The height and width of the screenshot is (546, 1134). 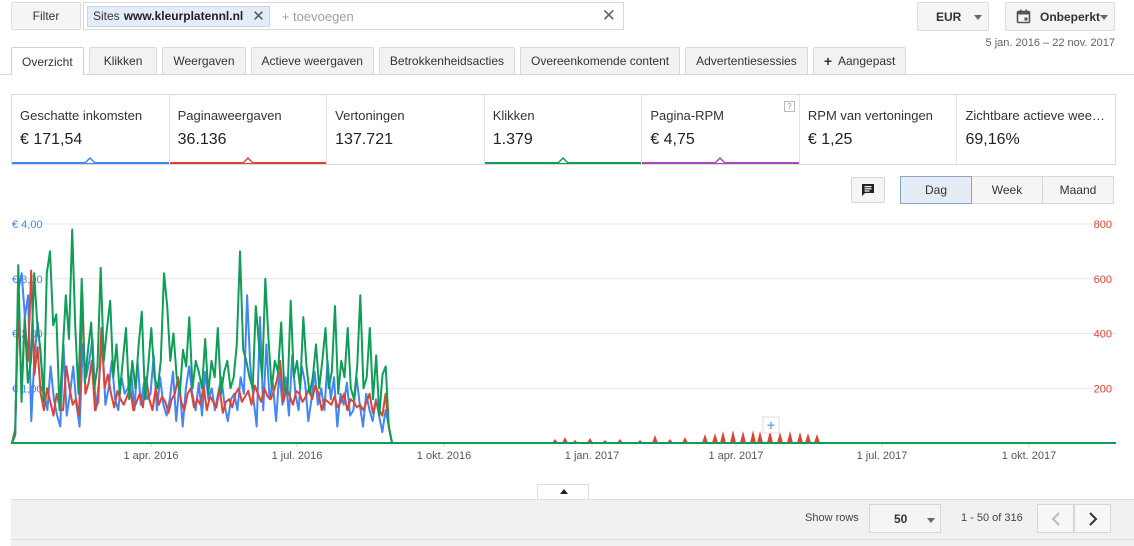 I want to click on scorecard-value: 1.379, so click(x=512, y=139).